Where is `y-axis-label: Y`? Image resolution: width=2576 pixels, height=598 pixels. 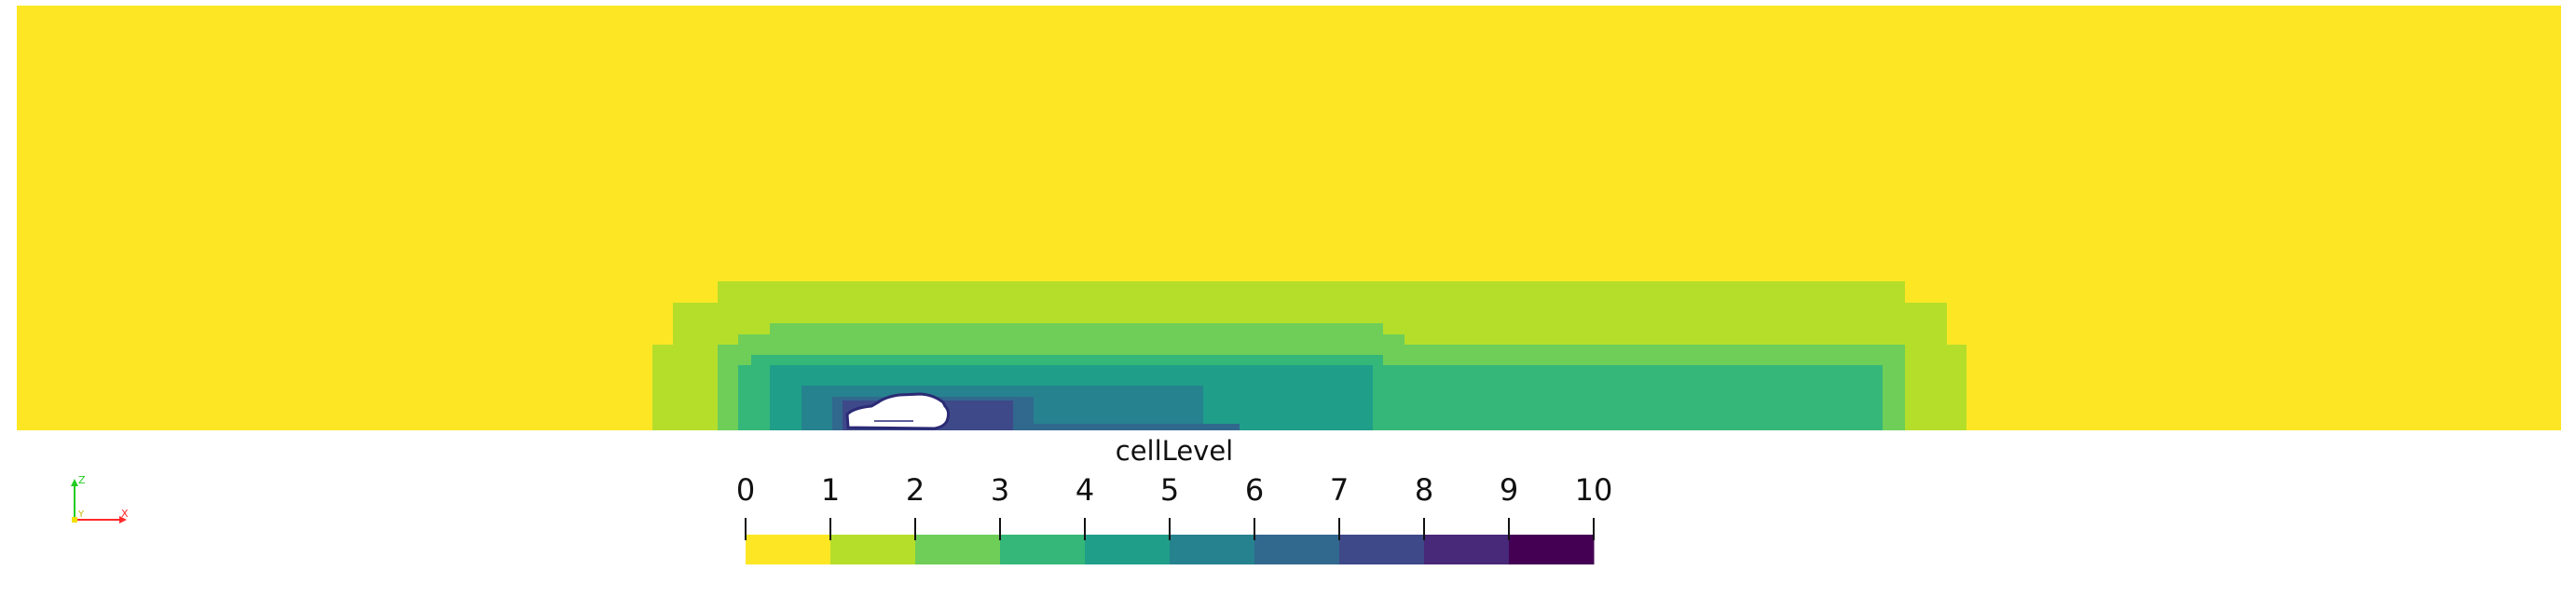
y-axis-label: Y is located at coordinates (81, 515).